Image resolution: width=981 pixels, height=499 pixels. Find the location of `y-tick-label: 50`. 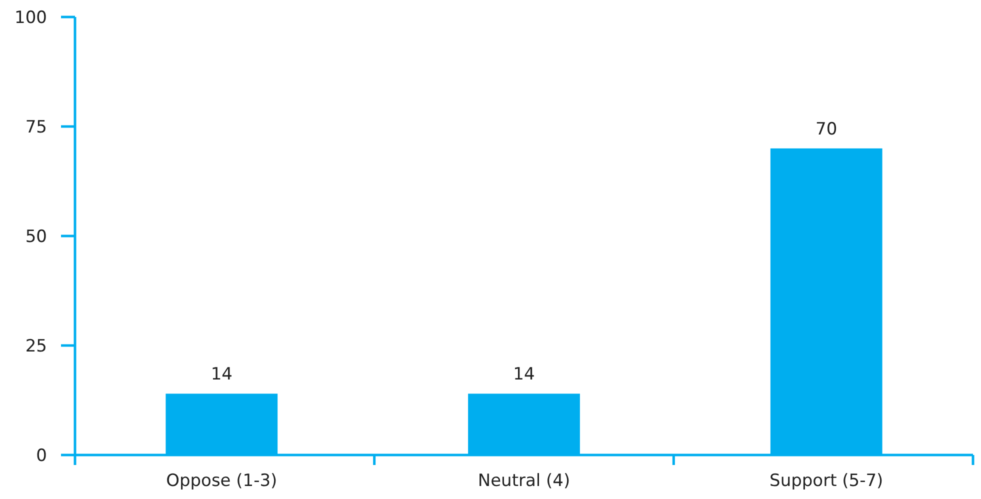

y-tick-label: 50 is located at coordinates (36, 236).